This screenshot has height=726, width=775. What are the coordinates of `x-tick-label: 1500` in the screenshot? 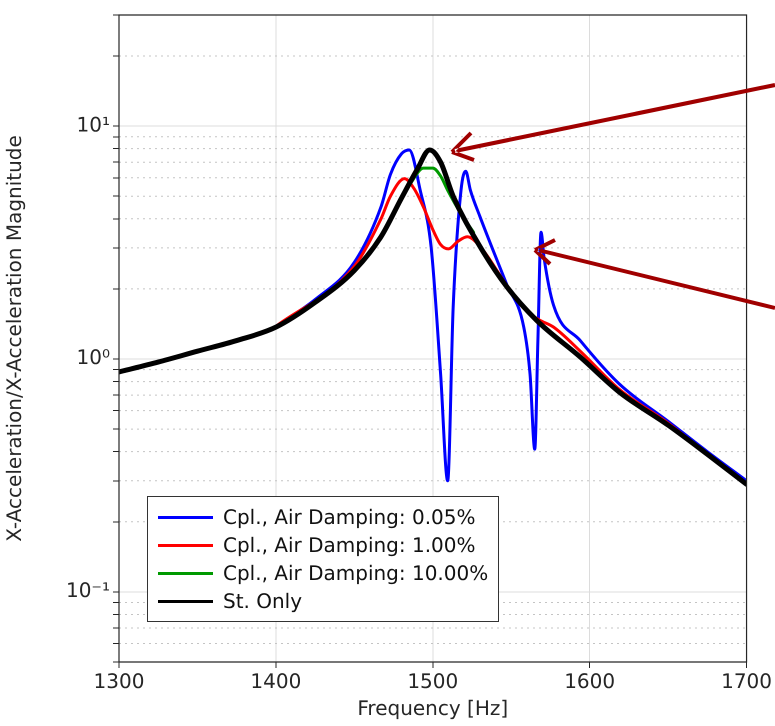 It's located at (432, 681).